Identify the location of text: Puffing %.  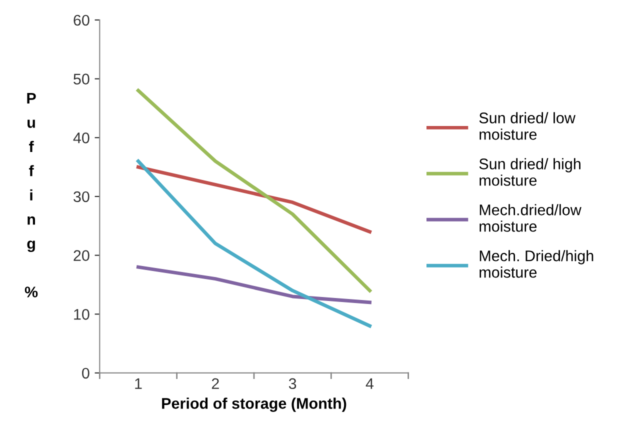
(31, 195).